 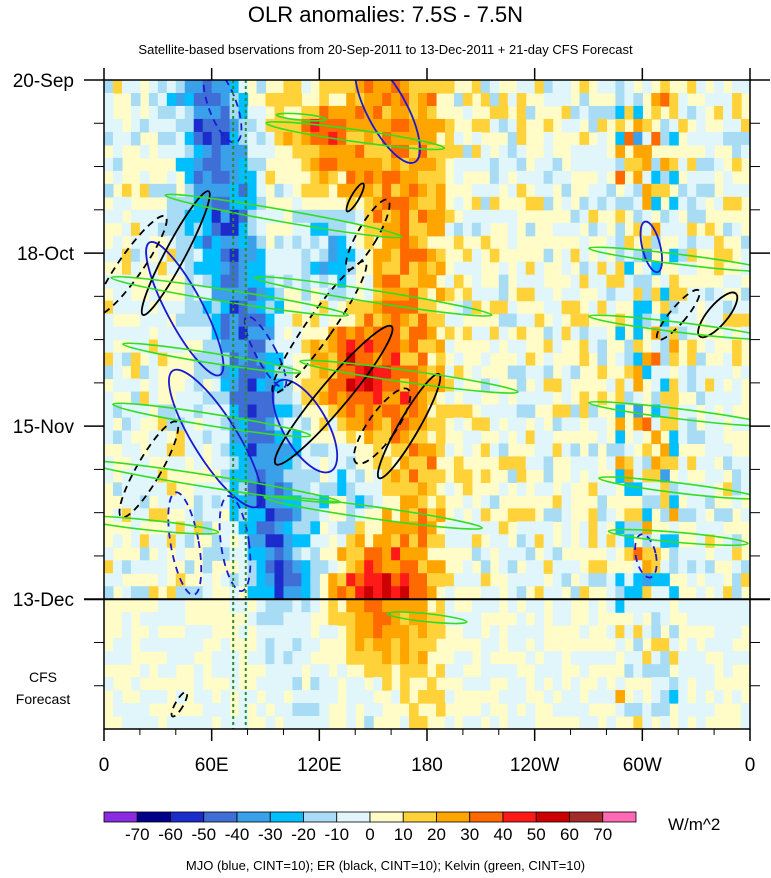 What do you see at coordinates (503, 834) in the screenshot?
I see `colorbar-label: 40` at bounding box center [503, 834].